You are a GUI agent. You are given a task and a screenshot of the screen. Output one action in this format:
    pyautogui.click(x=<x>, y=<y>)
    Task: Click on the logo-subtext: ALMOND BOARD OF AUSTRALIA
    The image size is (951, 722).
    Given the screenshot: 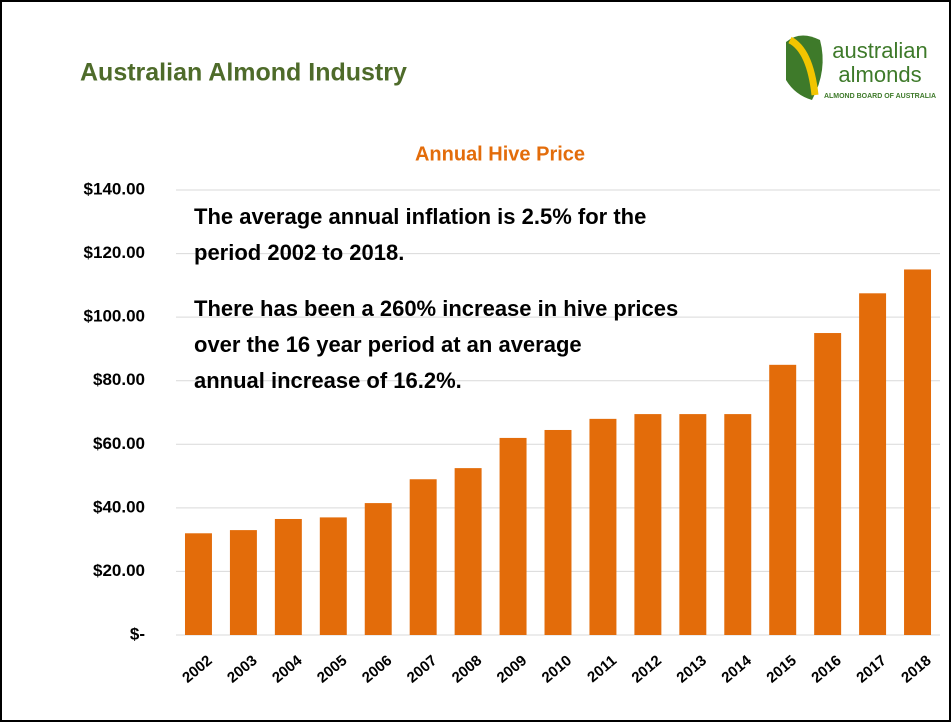 What is the action you would take?
    pyautogui.click(x=880, y=96)
    